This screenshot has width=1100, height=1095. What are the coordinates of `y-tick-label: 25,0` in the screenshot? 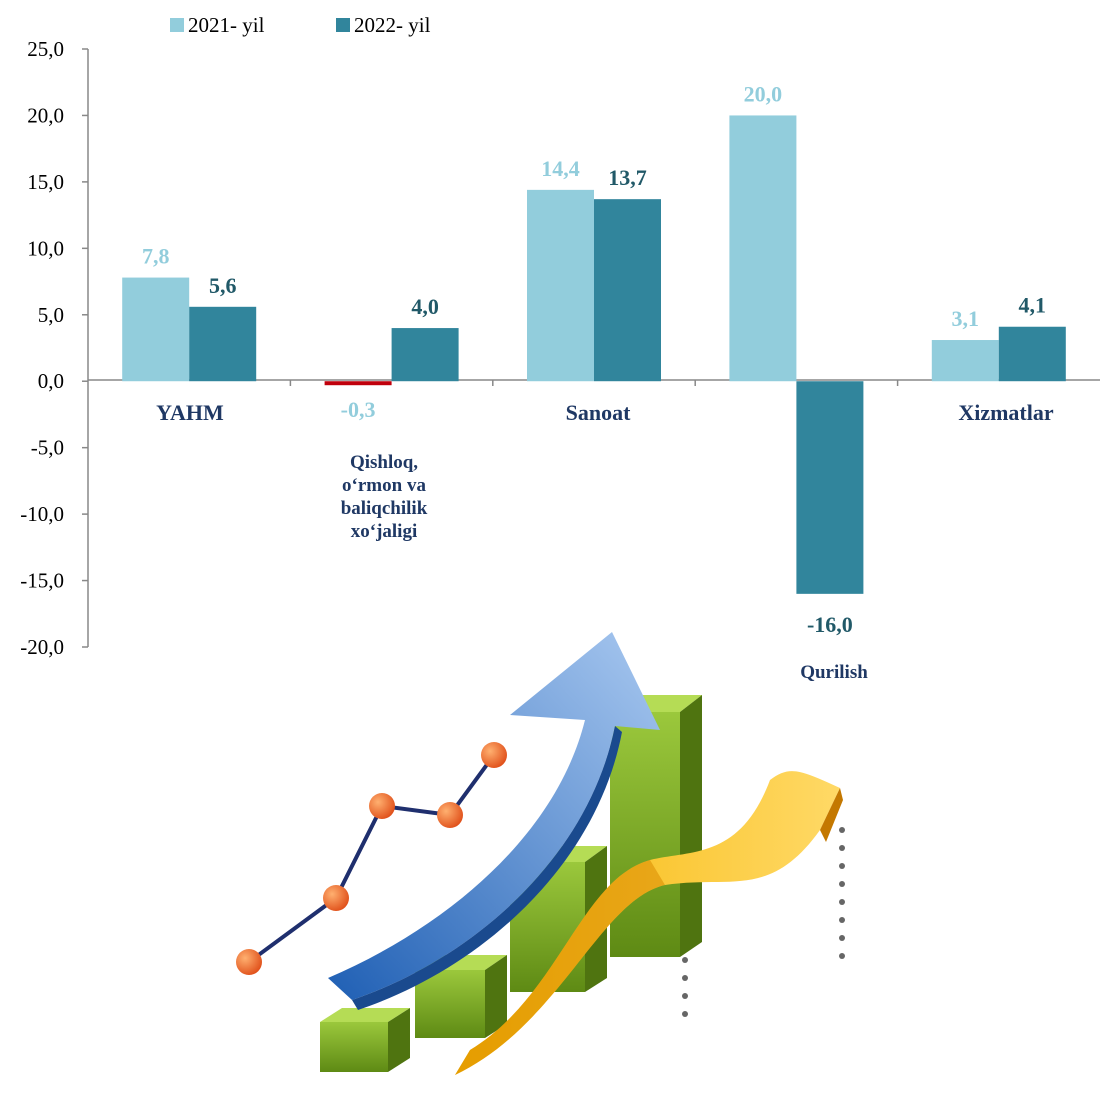 It's located at (45, 49).